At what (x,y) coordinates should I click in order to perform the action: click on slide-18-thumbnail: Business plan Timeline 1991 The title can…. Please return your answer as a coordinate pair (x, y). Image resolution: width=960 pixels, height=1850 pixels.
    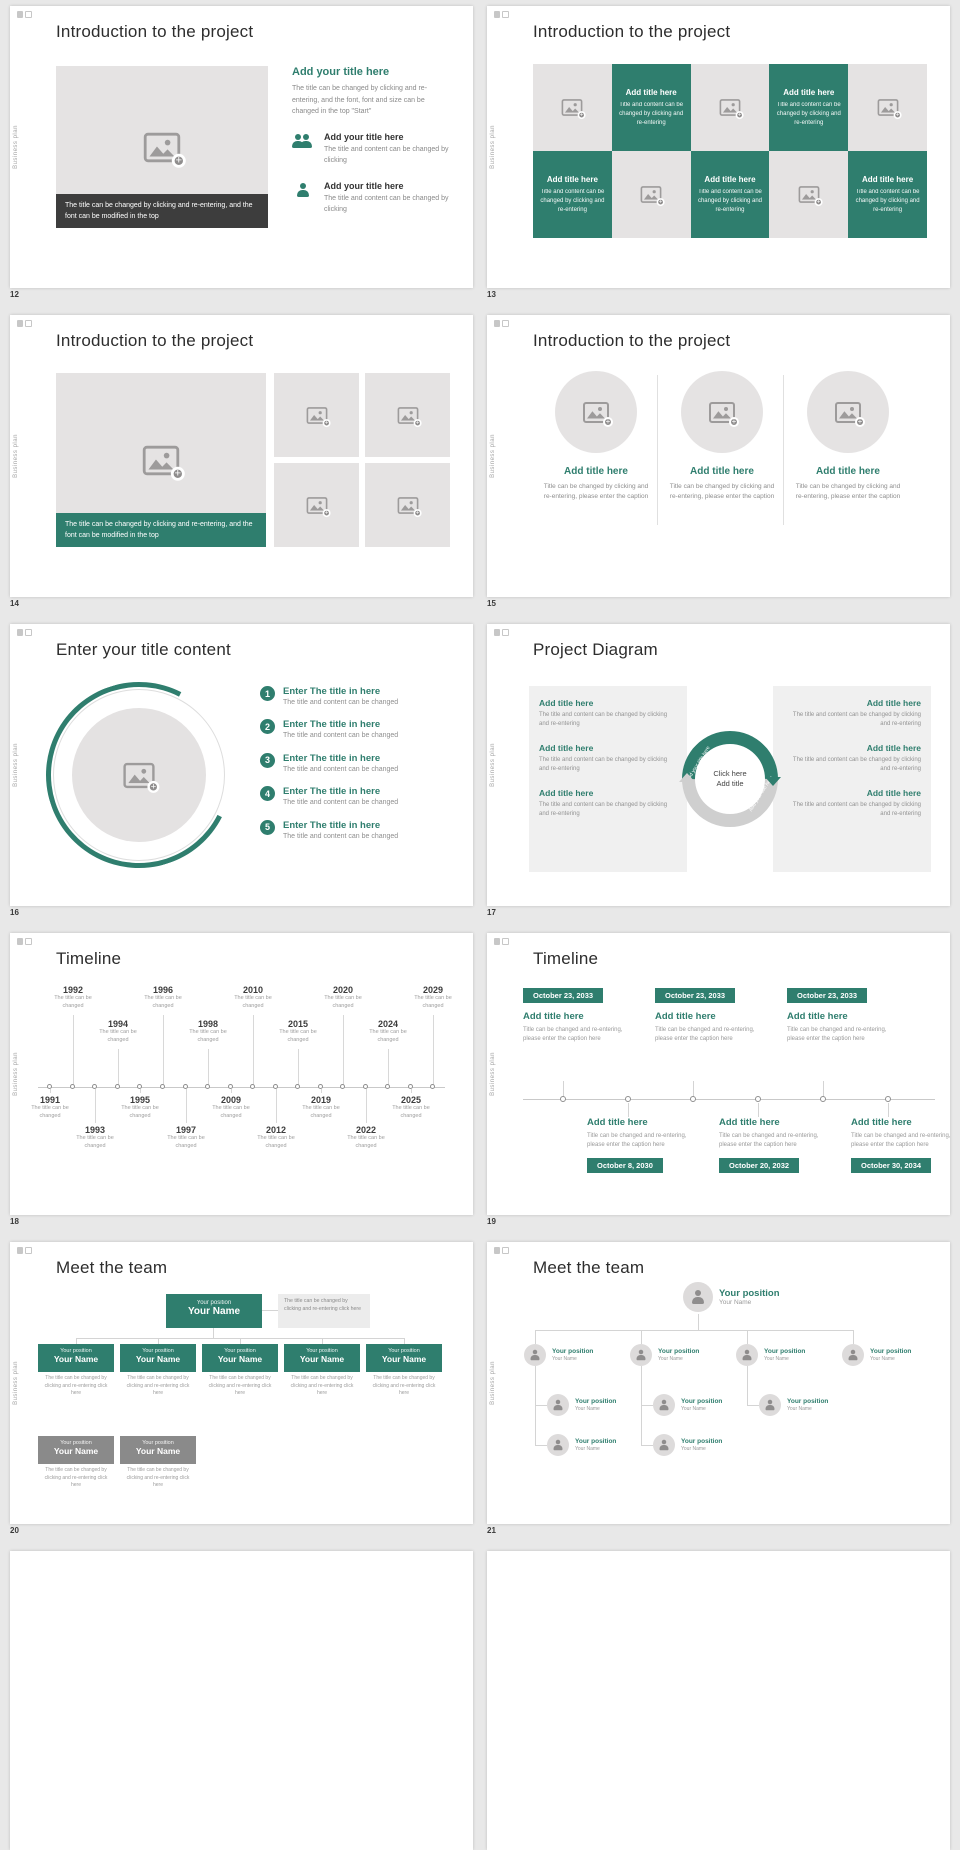
    Looking at the image, I should click on (241, 1074).